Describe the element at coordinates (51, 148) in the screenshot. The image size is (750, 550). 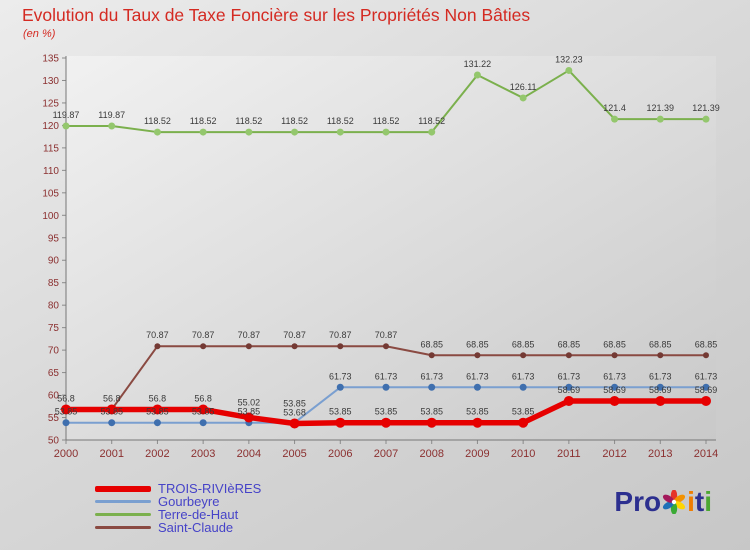
I see `svg-text: 115` at that location.